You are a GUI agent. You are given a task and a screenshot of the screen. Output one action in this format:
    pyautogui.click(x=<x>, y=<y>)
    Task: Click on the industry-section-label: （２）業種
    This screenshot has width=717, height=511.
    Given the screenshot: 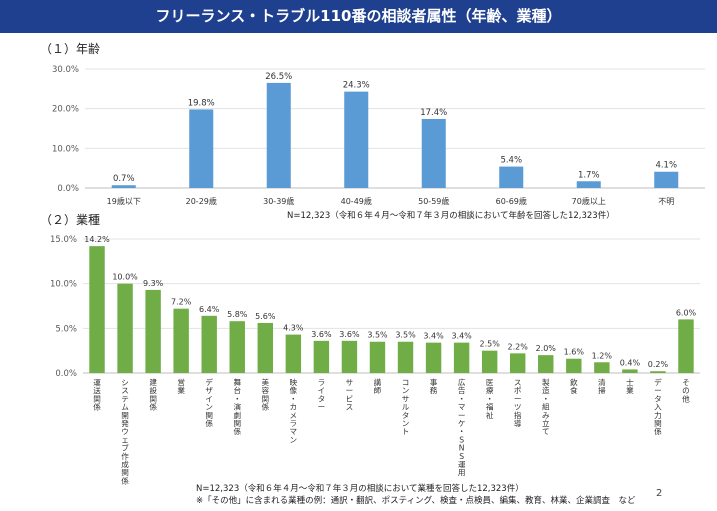 What is the action you would take?
    pyautogui.click(x=70, y=220)
    